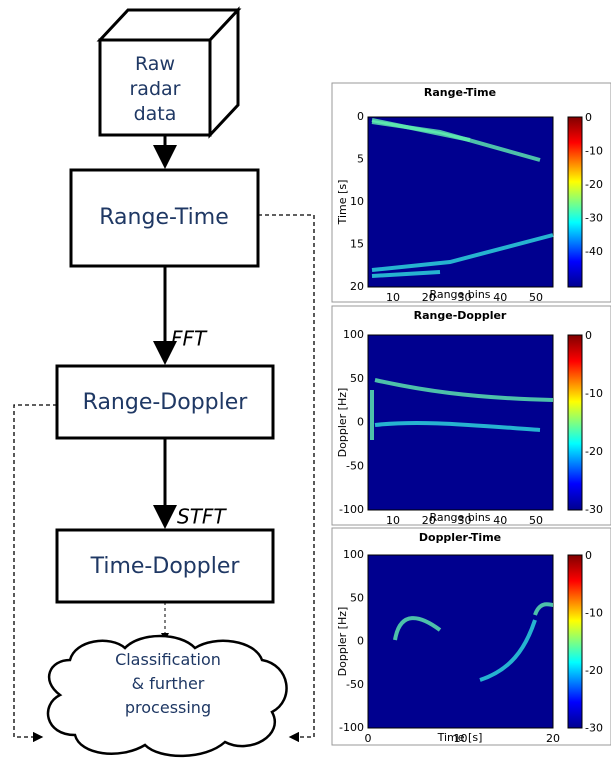  I want to click on node-label: Time-Doppler, so click(165, 566).